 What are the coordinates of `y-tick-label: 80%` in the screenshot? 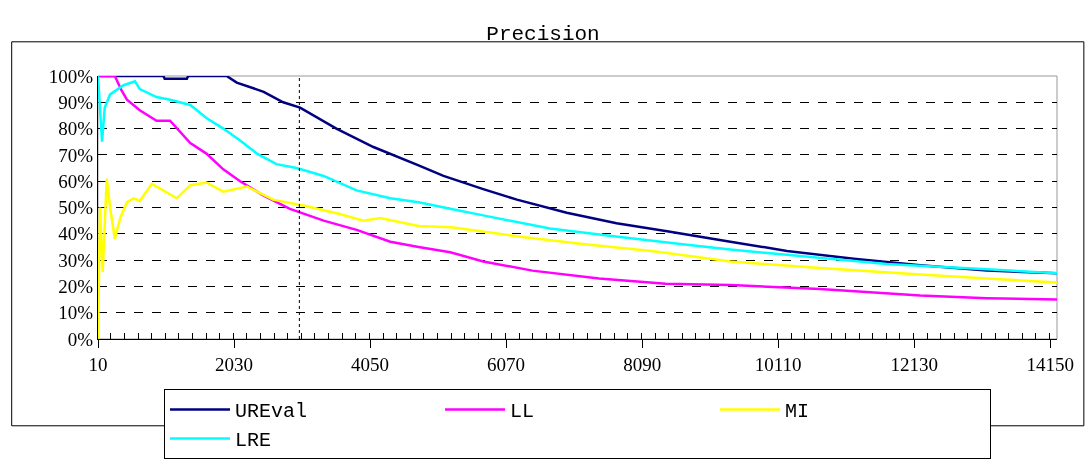 It's located at (76, 129).